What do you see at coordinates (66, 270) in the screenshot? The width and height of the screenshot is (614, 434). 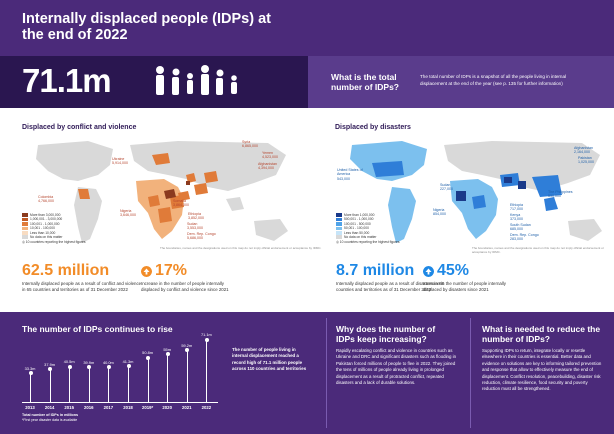 I see `conflict-total: 62.5 million` at bounding box center [66, 270].